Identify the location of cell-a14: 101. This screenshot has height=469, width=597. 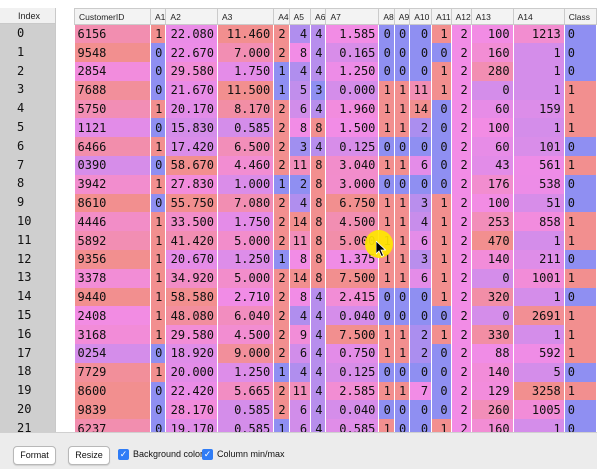
(539, 147).